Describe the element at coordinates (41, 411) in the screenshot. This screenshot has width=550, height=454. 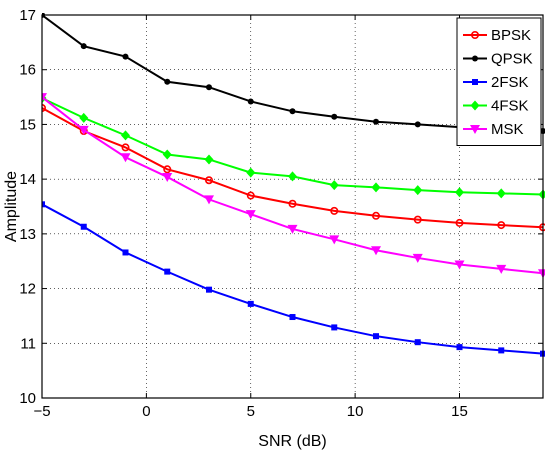
I see `x-tick-label: −5` at that location.